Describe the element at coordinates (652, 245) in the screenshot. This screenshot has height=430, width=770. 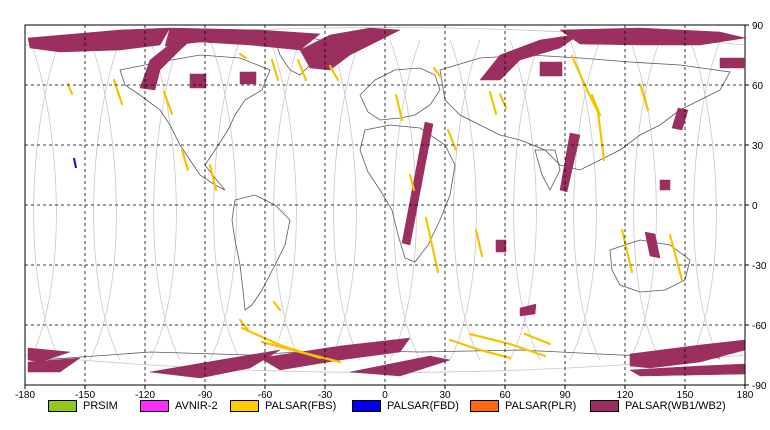
I see `strip-australia` at that location.